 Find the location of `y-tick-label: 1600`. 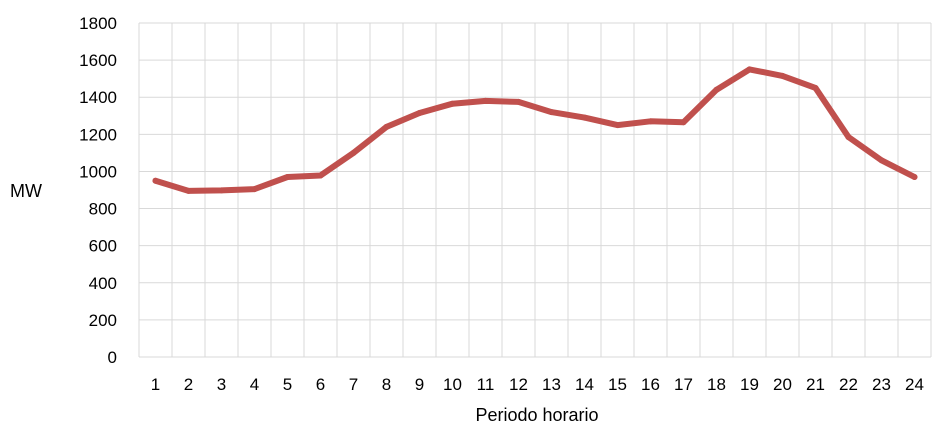

y-tick-label: 1600 is located at coordinates (98, 60).